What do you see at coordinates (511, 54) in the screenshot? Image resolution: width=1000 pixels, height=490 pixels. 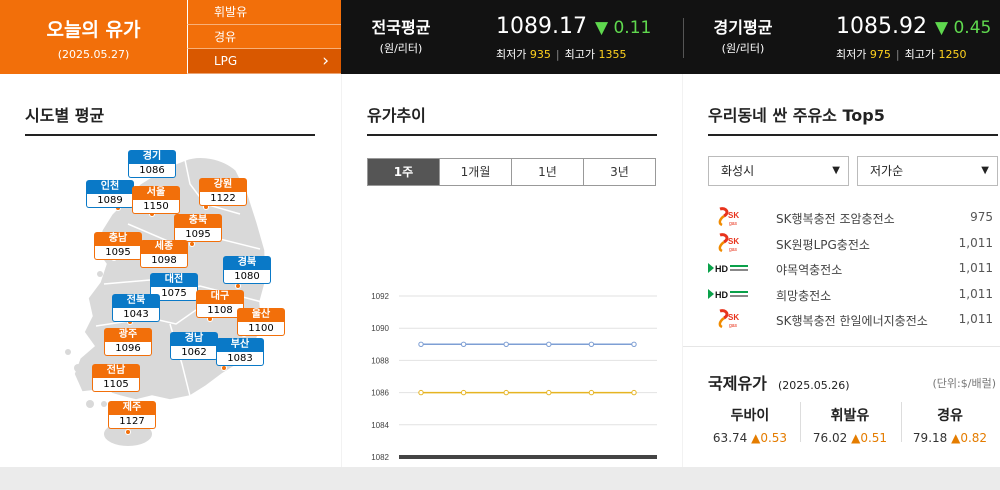 I see `min-label: 최저가` at bounding box center [511, 54].